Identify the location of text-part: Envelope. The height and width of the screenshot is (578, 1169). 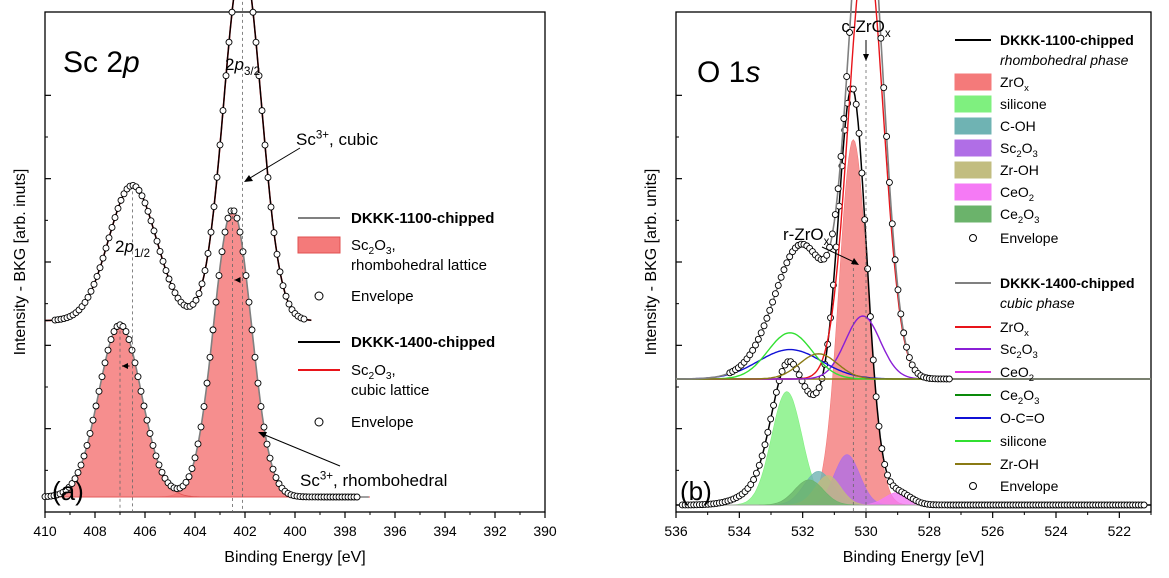
(382, 422).